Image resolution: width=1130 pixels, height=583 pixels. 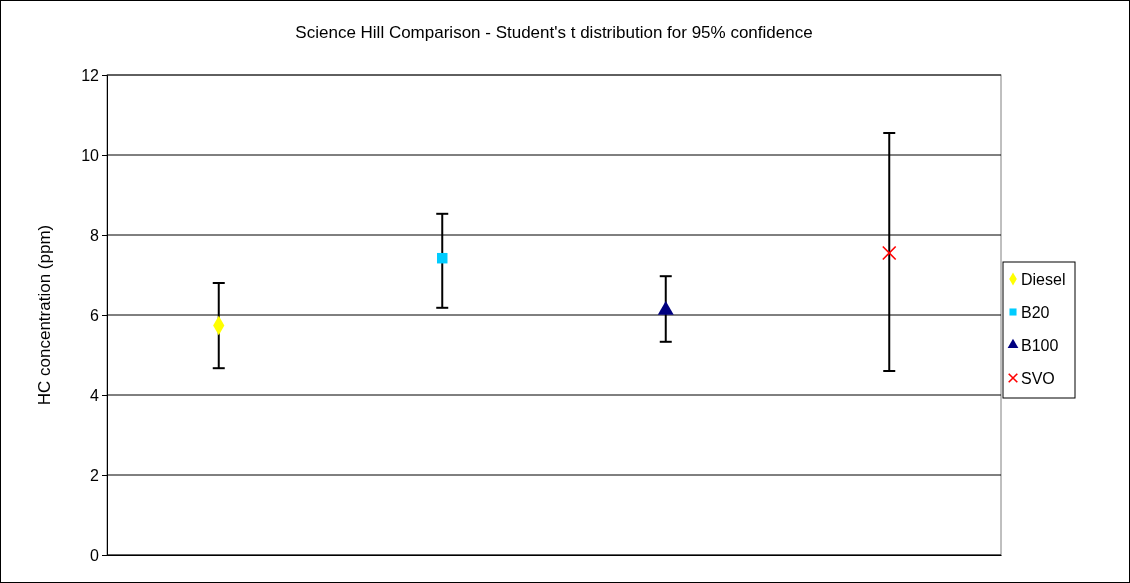 I want to click on y-tick-label: 2, so click(x=95, y=475).